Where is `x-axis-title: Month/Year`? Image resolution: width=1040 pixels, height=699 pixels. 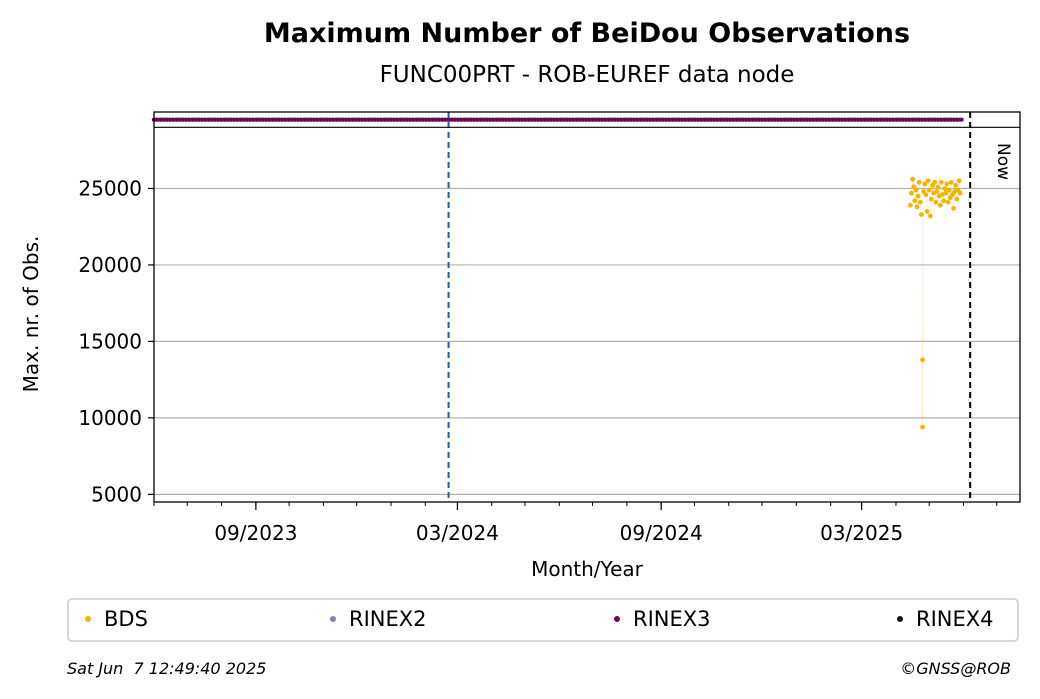
x-axis-title: Month/Year is located at coordinates (587, 569).